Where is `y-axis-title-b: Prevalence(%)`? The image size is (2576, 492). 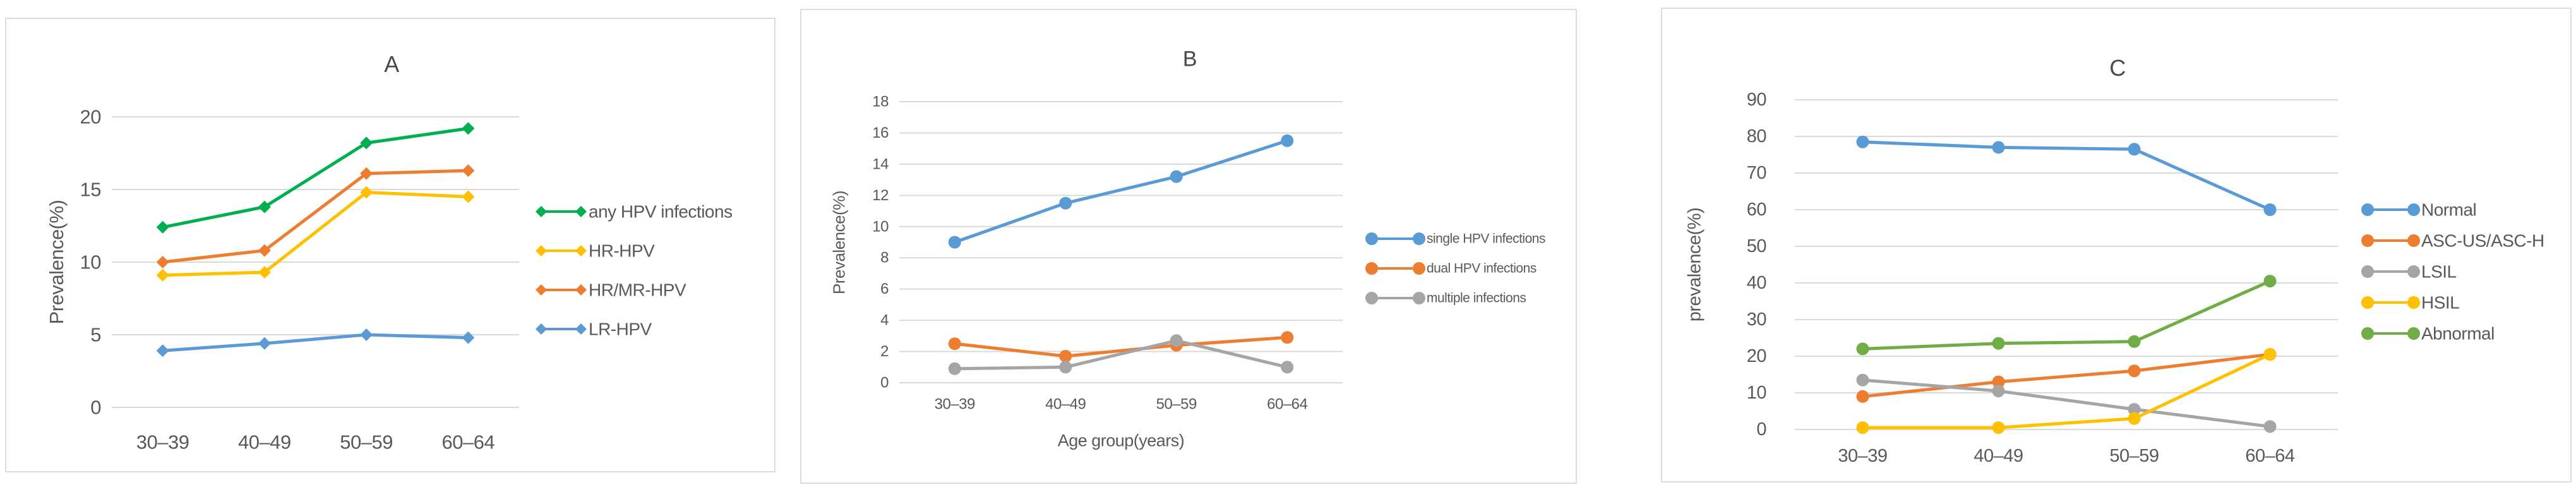 y-axis-title-b: Prevalence(%) is located at coordinates (839, 242).